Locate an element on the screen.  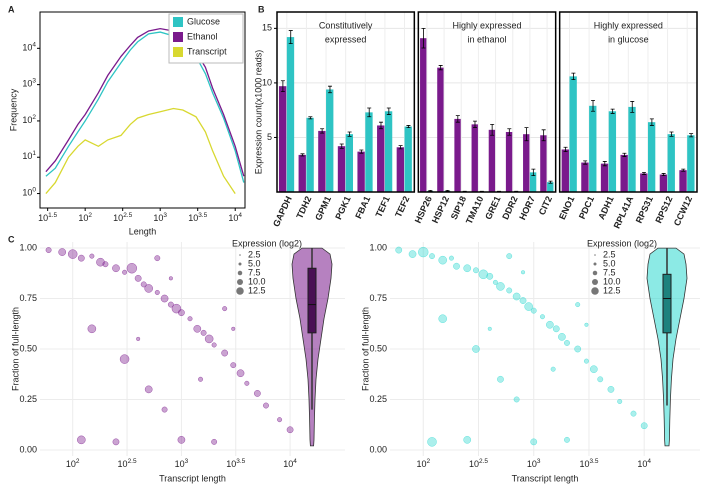
legend-label: Glucose is located at coordinates (203, 21).